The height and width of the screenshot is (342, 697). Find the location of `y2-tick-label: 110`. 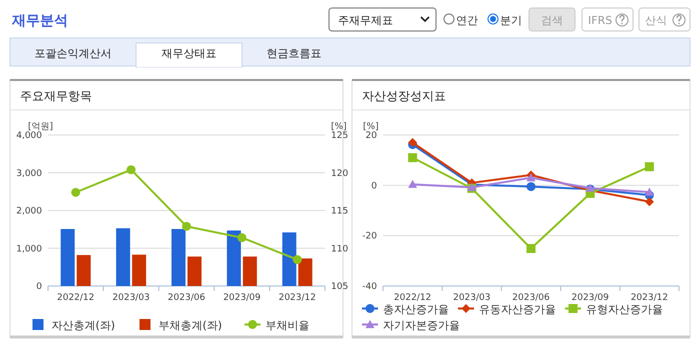

y2-tick-label: 110 is located at coordinates (339, 249).